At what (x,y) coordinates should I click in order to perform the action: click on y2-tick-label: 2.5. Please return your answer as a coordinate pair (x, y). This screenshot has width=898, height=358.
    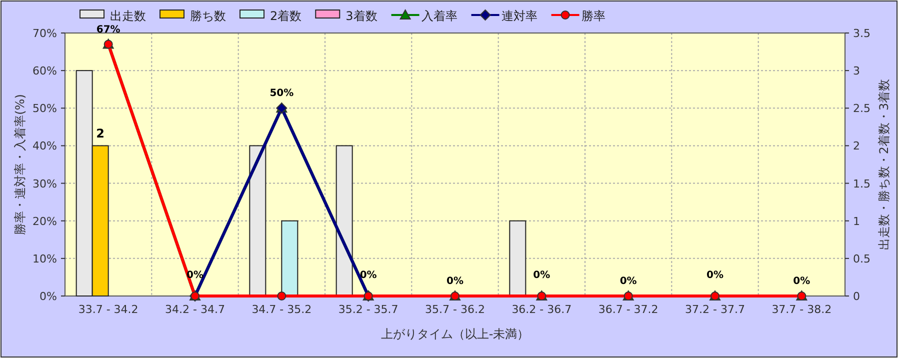
    Looking at the image, I should click on (861, 109).